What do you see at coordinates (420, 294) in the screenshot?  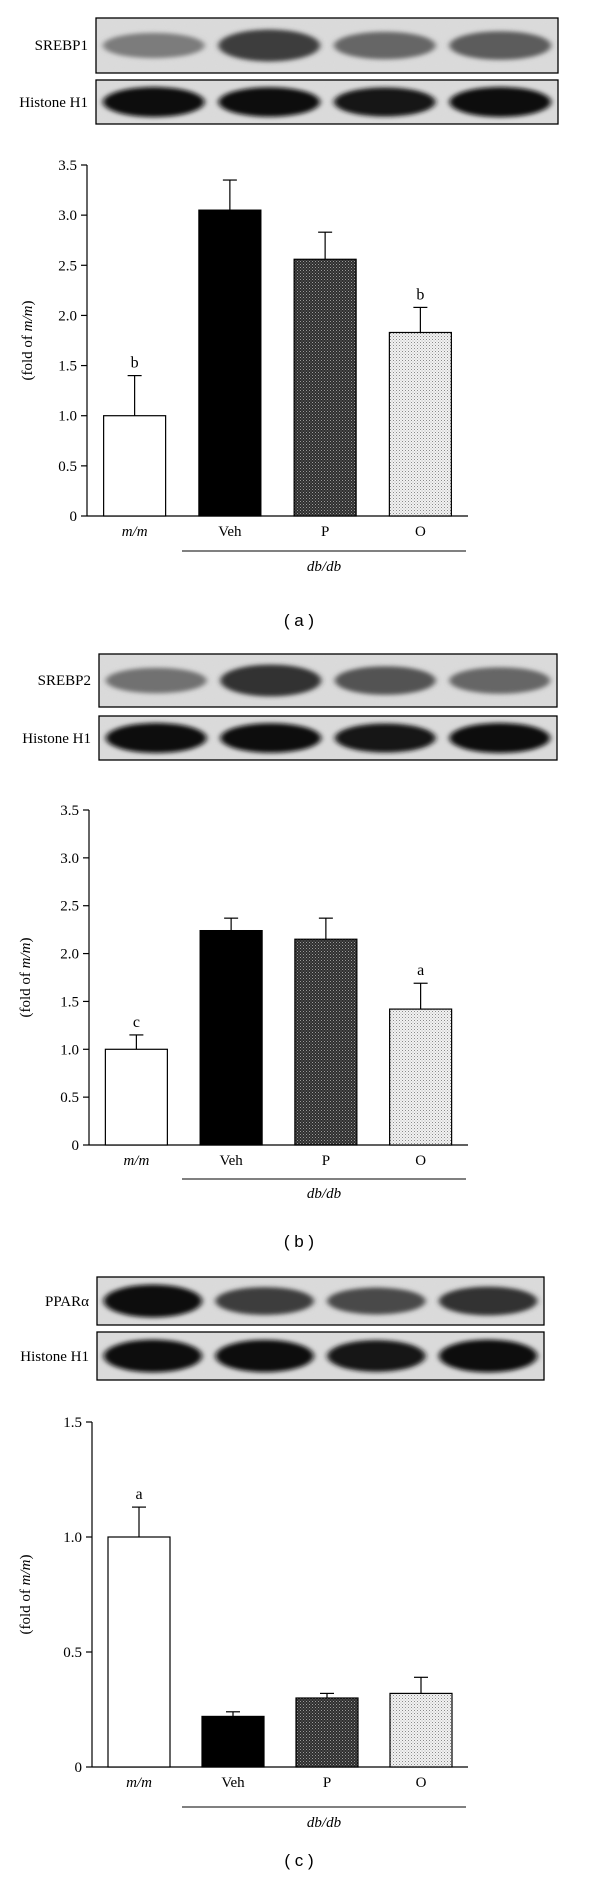 I see `significance-letter: b` at bounding box center [420, 294].